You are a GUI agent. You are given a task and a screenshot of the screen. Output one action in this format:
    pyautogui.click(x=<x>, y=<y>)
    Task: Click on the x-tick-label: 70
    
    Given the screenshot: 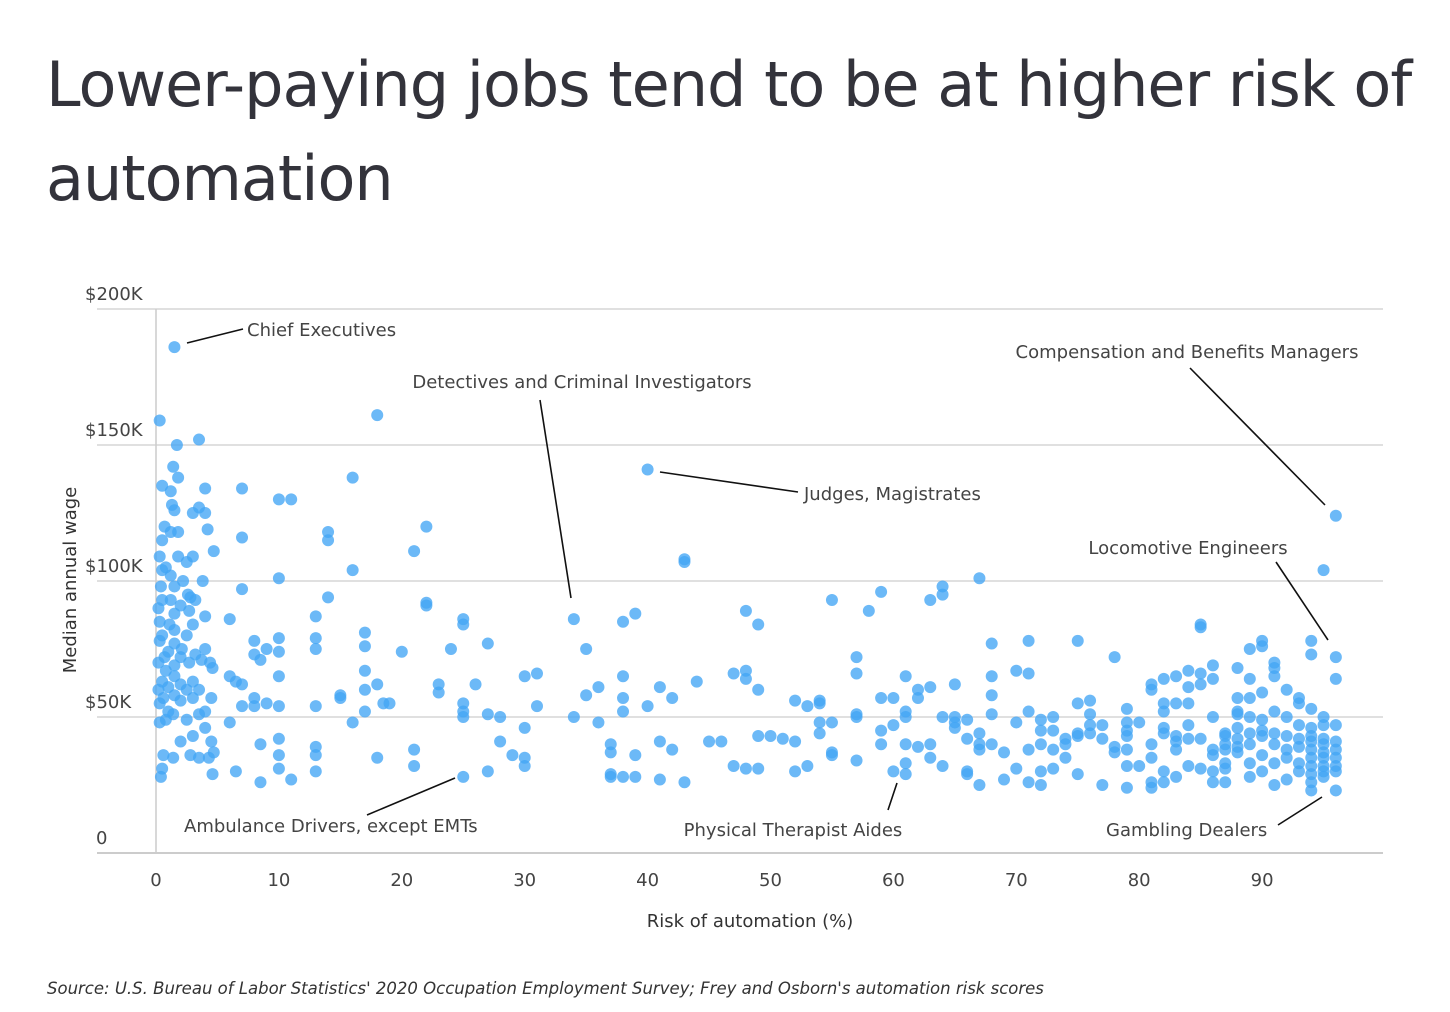 What is the action you would take?
    pyautogui.click(x=1016, y=880)
    